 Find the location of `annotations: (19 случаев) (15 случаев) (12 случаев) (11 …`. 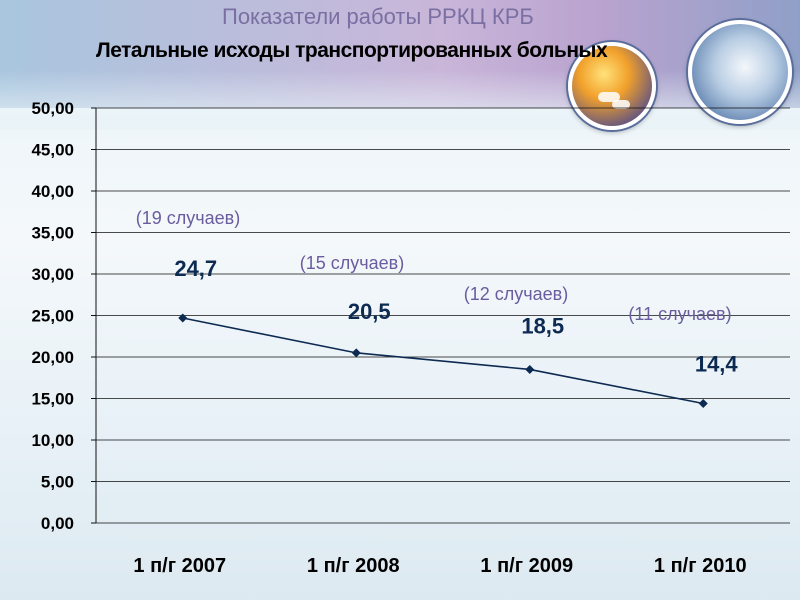

annotations: (19 случаев) (15 случаев) (12 случаев) (11 … is located at coordinates (434, 266).